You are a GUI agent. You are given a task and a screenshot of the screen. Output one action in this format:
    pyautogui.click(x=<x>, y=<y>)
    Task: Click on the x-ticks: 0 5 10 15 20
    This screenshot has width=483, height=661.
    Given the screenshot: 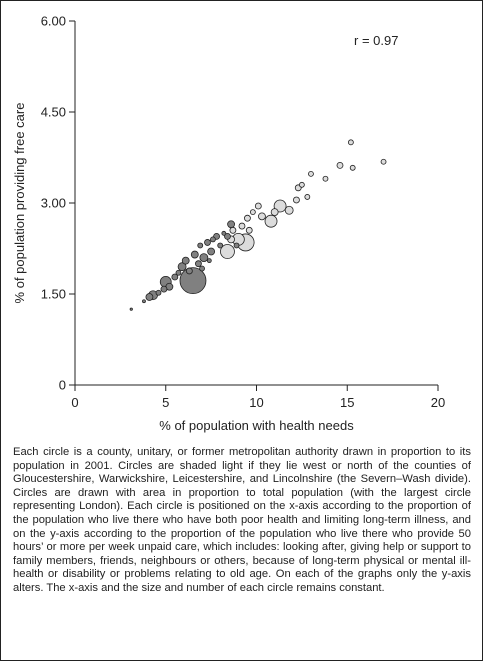 What is the action you would take?
    pyautogui.click(x=258, y=397)
    